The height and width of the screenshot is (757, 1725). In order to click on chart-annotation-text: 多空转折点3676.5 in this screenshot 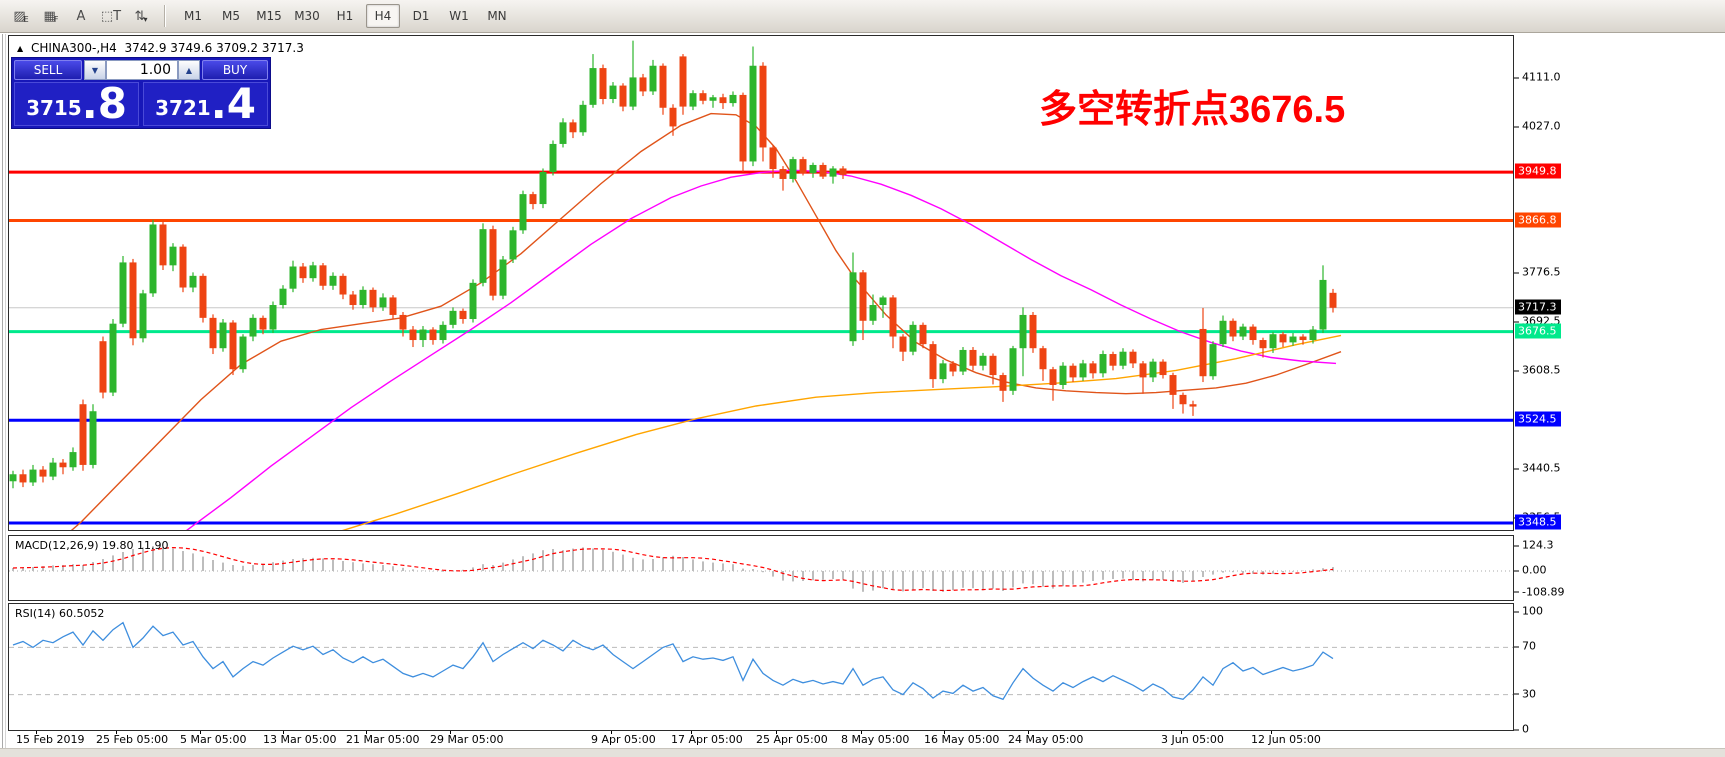, I will do `click(1192, 110)`.